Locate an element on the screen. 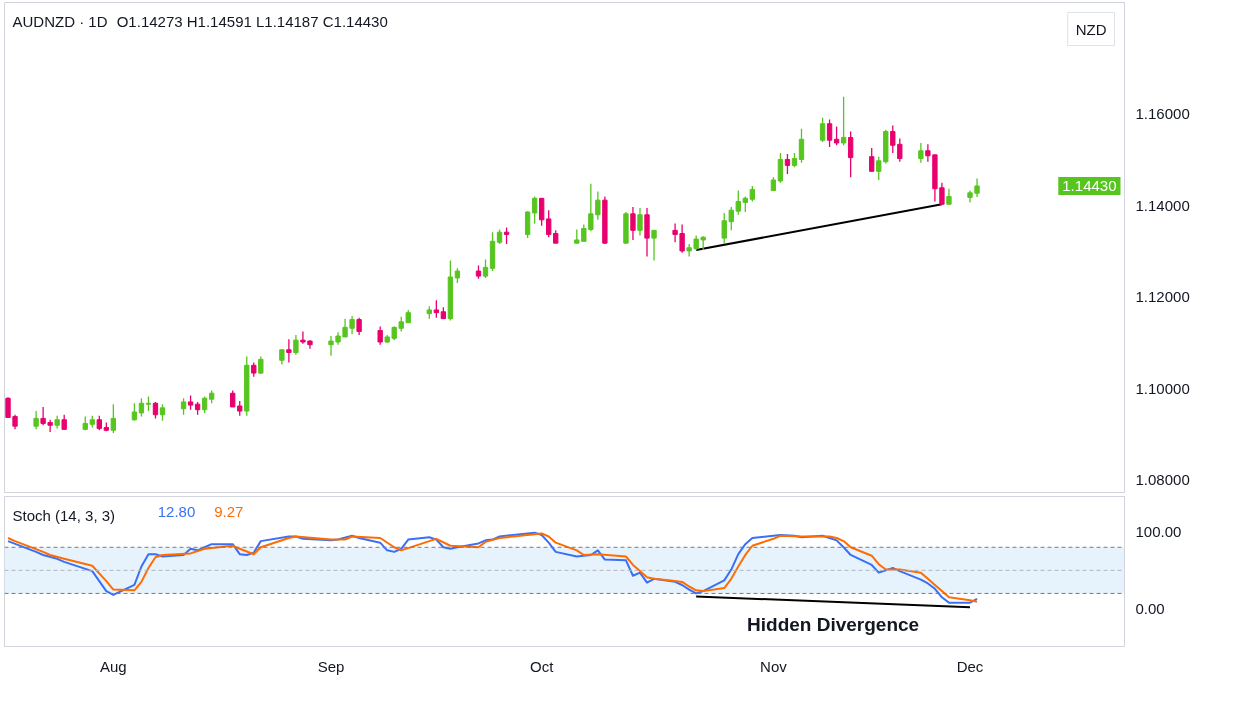  y-tick-label: 0.00 is located at coordinates (1150, 608).